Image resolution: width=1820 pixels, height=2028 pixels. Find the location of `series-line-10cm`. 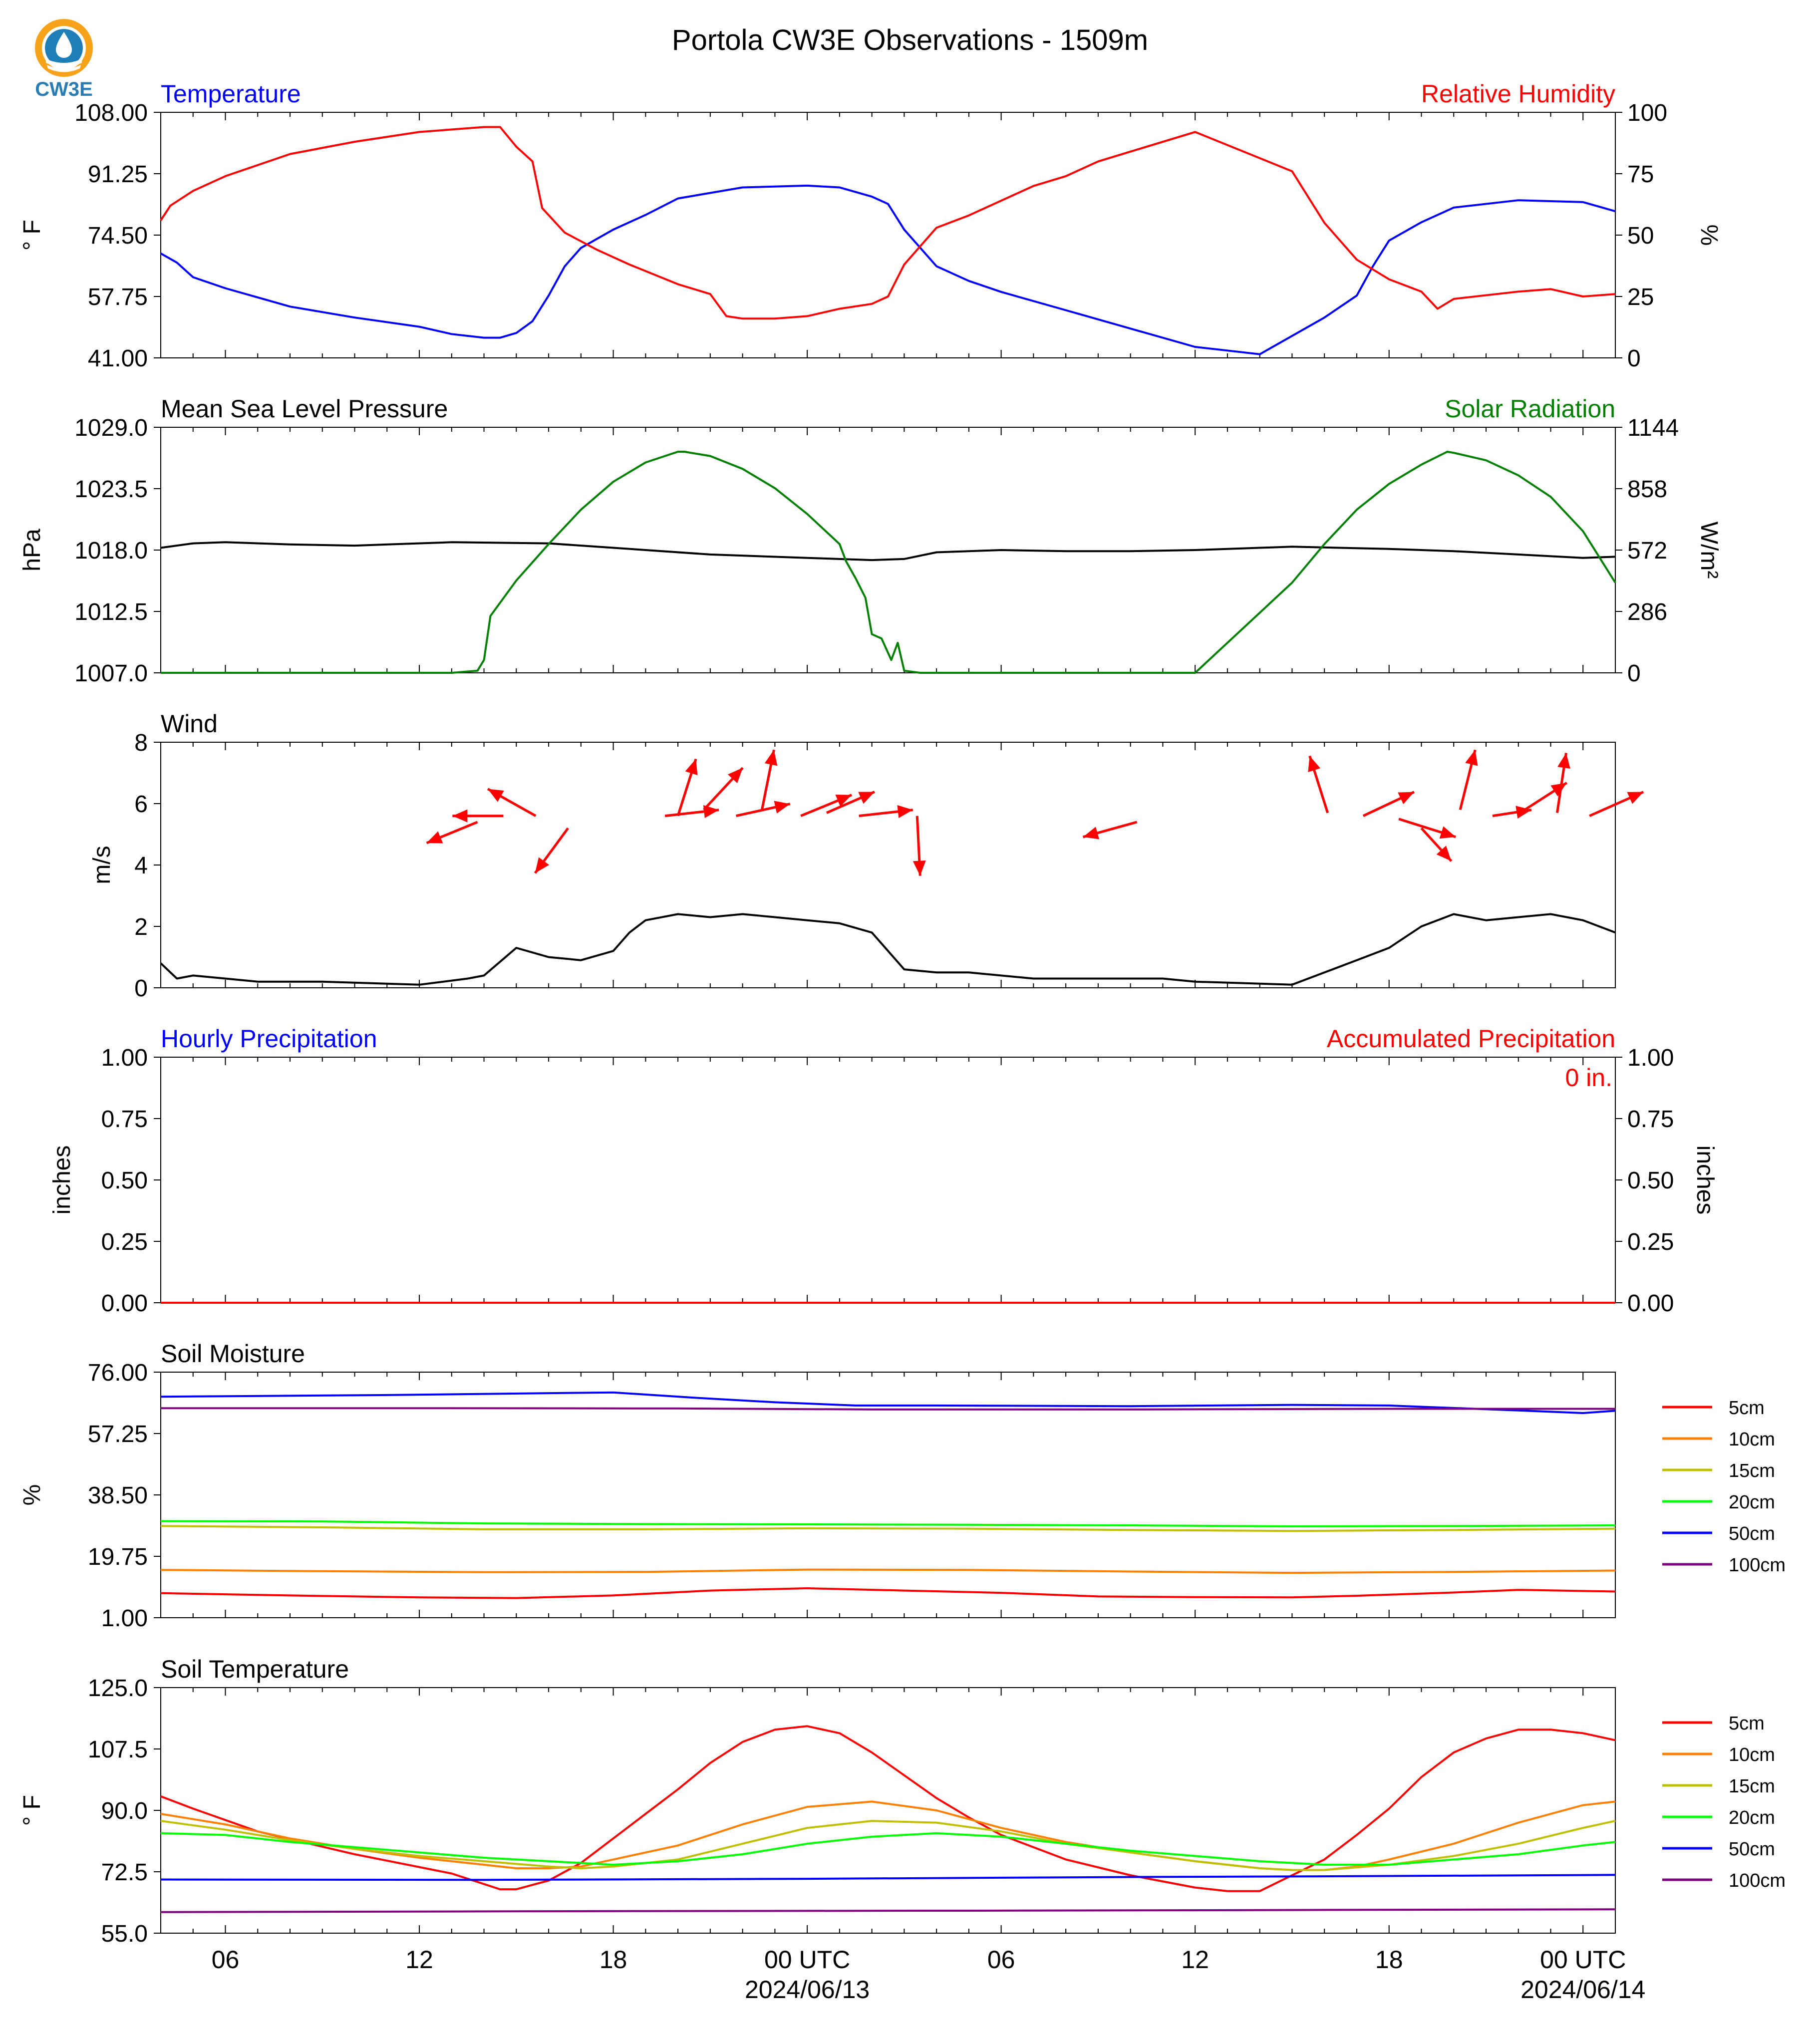

series-line-10cm is located at coordinates (888, 1835).